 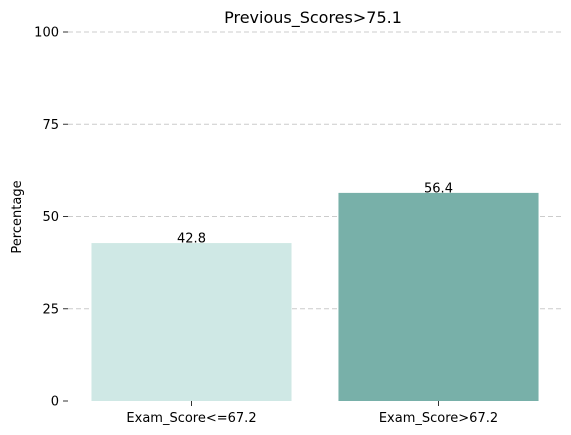 I want to click on y-axis: 0 25 50 75 100, so click(x=51, y=218).